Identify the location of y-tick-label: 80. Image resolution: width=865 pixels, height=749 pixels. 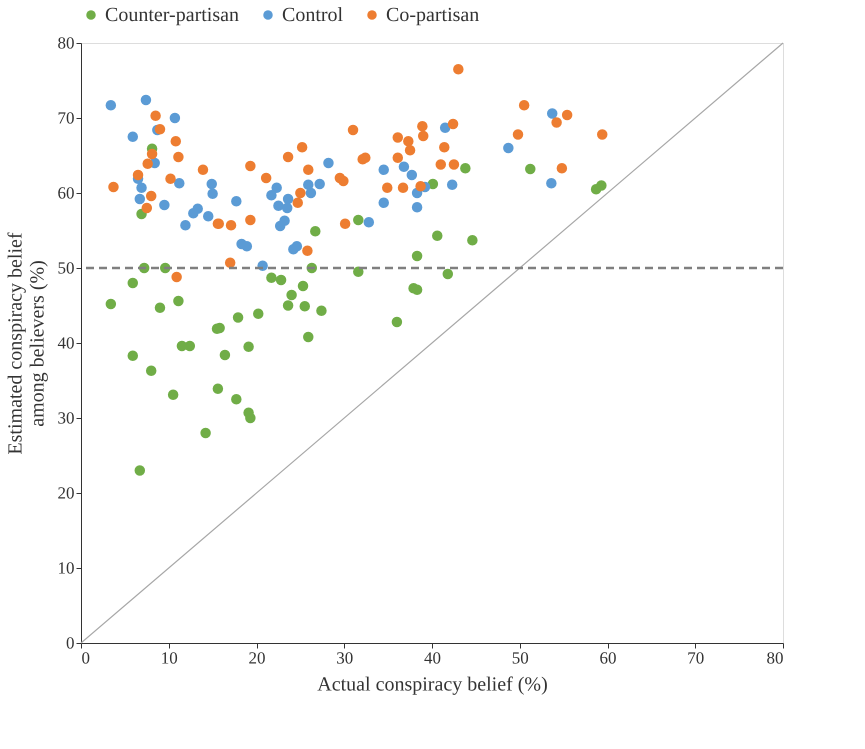
(66, 43).